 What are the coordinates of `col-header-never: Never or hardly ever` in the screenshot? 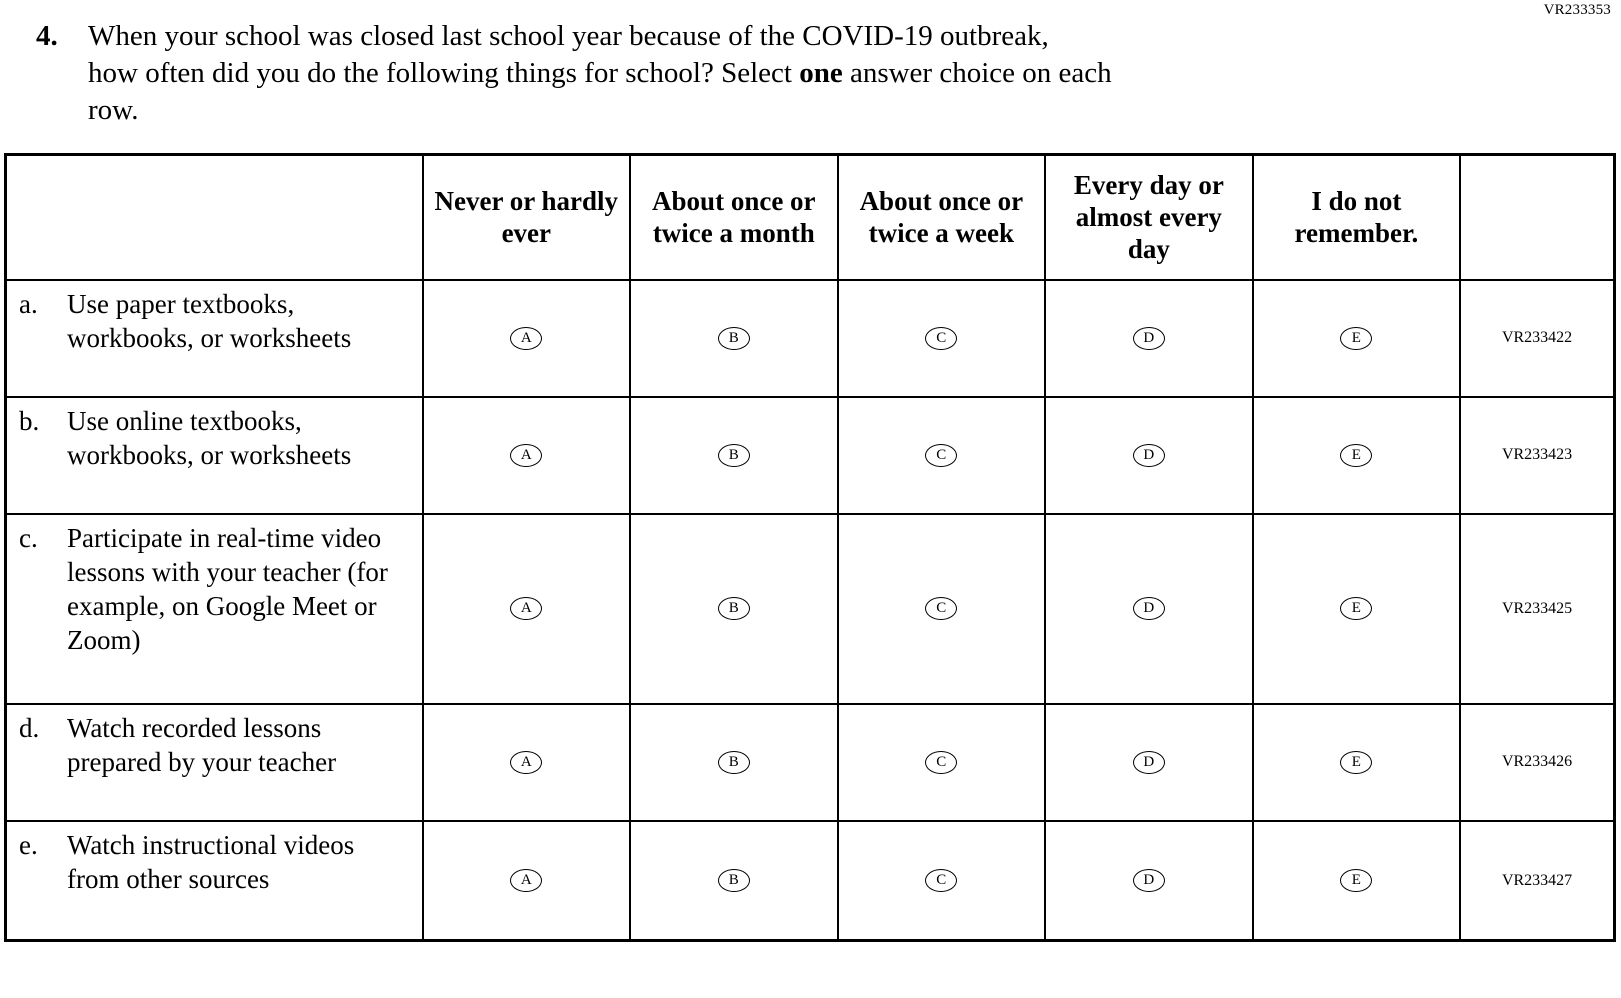 It's located at (526, 217).